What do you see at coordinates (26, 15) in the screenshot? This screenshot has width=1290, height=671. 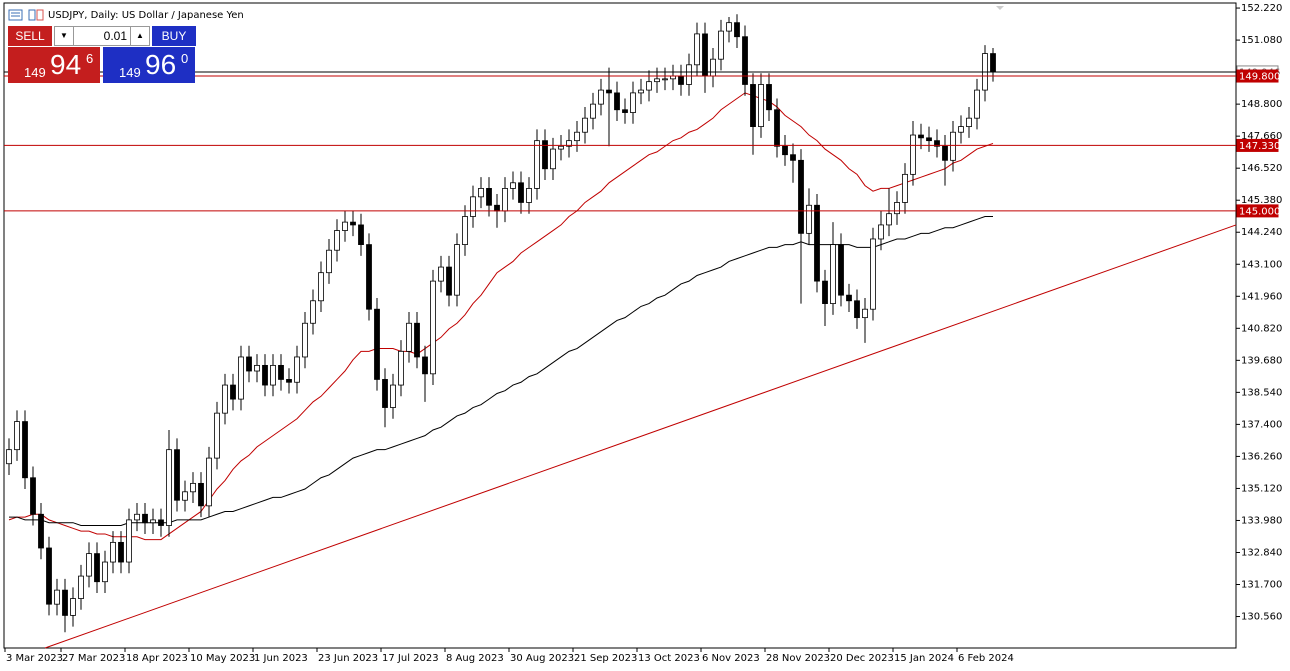 I see `title-icons` at bounding box center [26, 15].